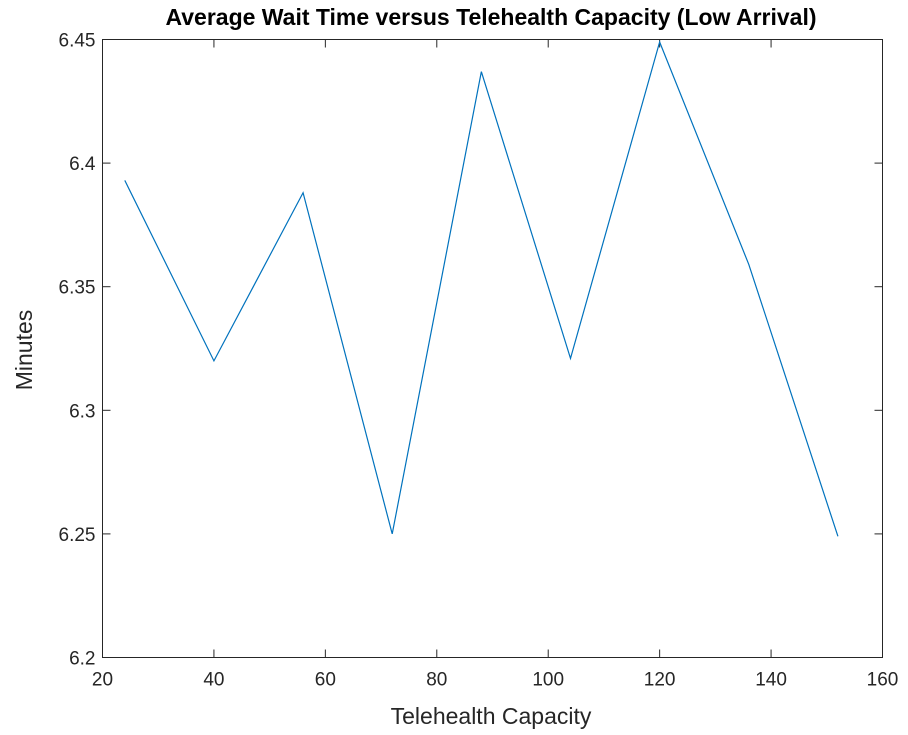 Image resolution: width=908 pixels, height=735 pixels. I want to click on x-tick-label: 80, so click(436, 680).